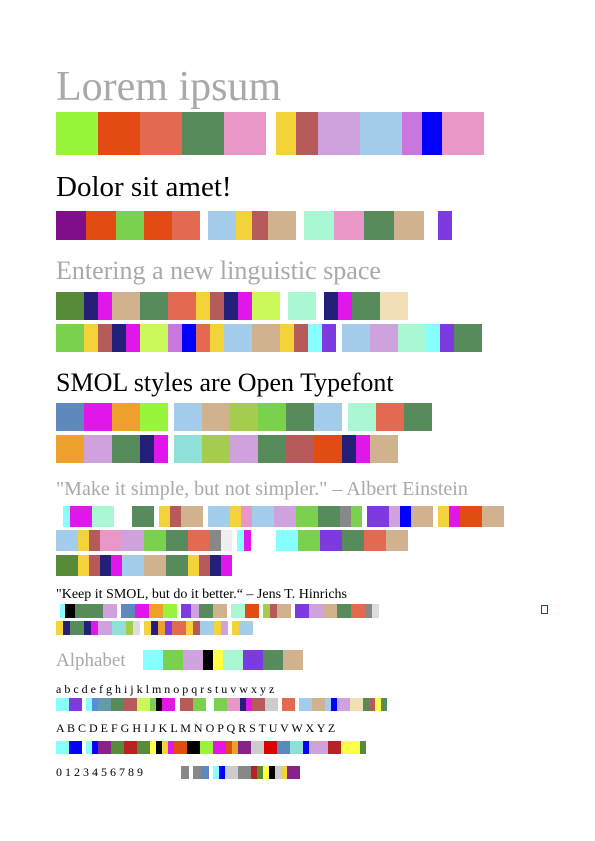 This screenshot has width=595, height=841. What do you see at coordinates (91, 660) in the screenshot?
I see `heading-alphabet: Alphabet` at bounding box center [91, 660].